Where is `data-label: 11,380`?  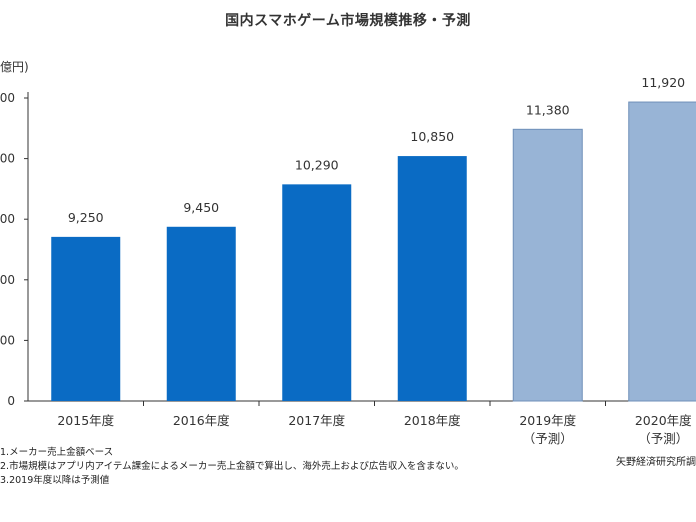 data-label: 11,380 is located at coordinates (548, 109).